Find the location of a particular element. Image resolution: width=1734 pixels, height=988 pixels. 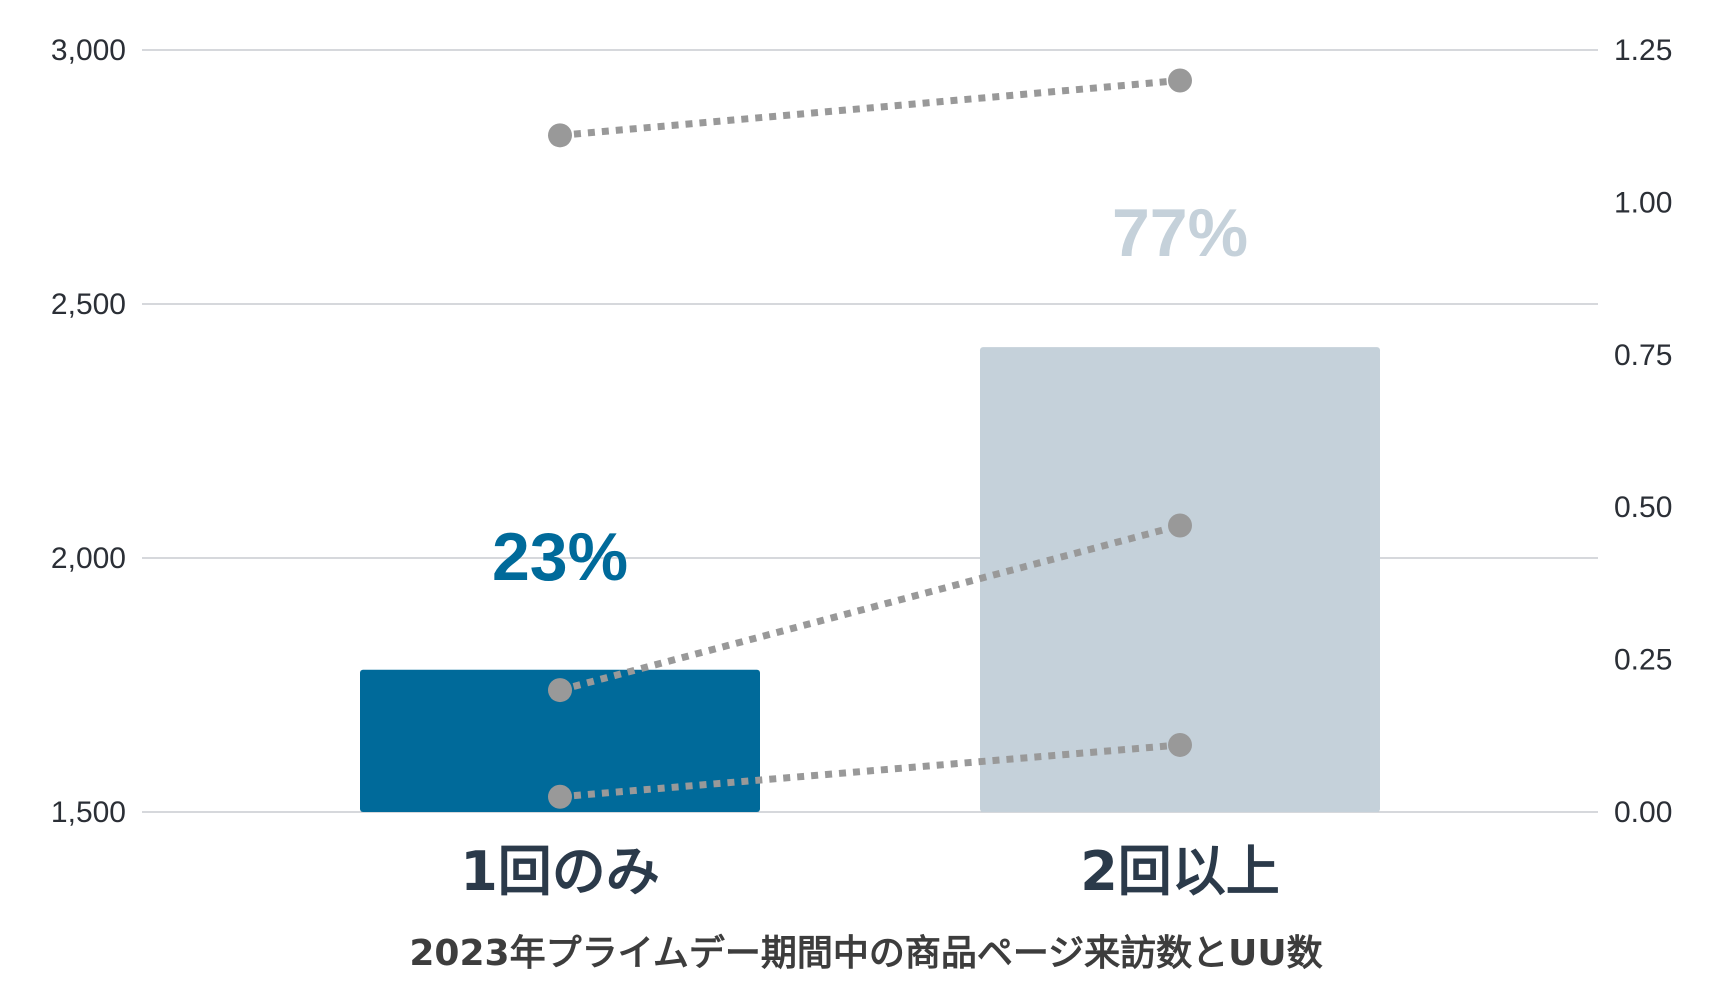

right-axis-ticks: 0.00 0.25 0.50 0.75 1.00 1.25 is located at coordinates (1643, 431).